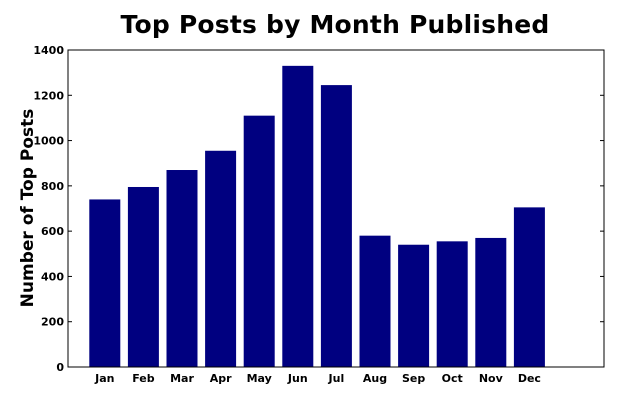 The image size is (625, 402). Describe the element at coordinates (452, 378) in the screenshot. I see `x-tick-label-oct: Oct` at that location.